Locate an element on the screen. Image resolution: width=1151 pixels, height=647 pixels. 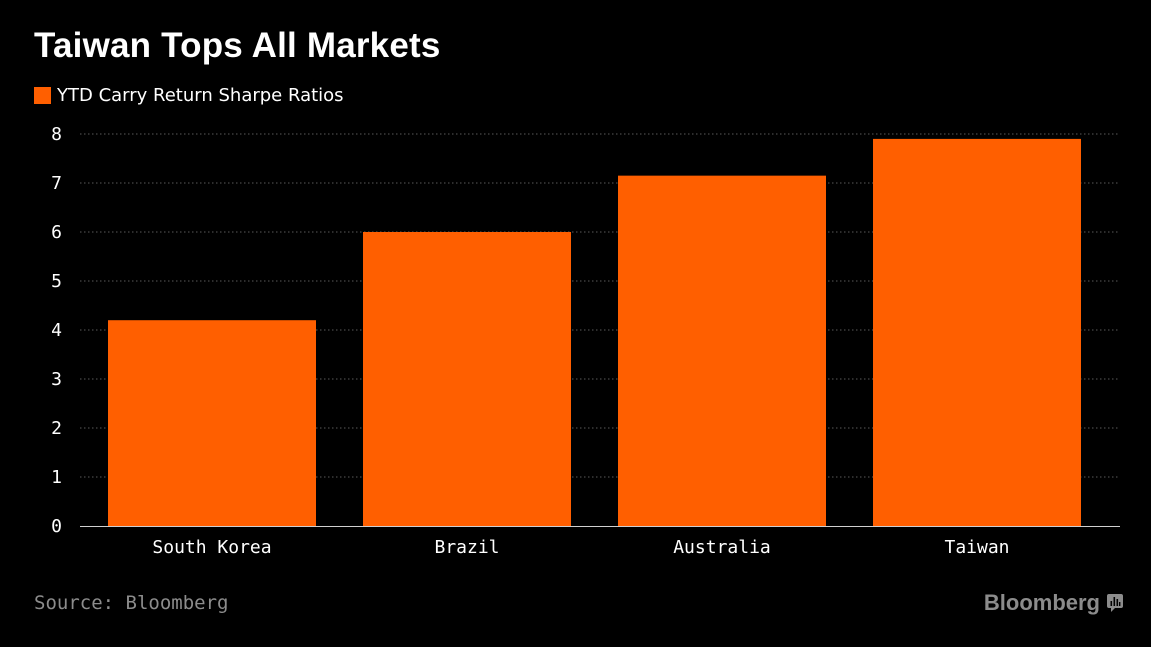
x-tick-label: Australia is located at coordinates (722, 547).